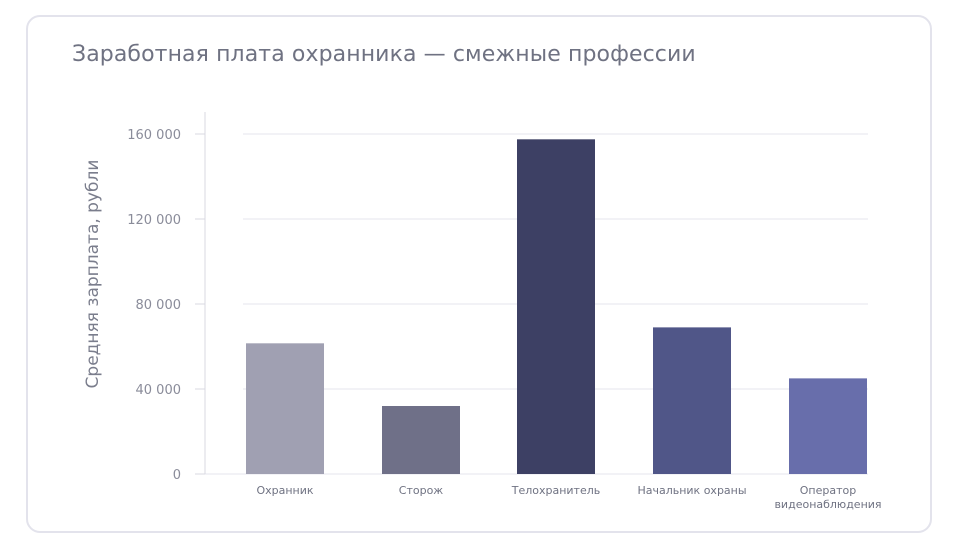 The width and height of the screenshot is (961, 550). I want to click on y-tick-label: 120 000, so click(154, 220).